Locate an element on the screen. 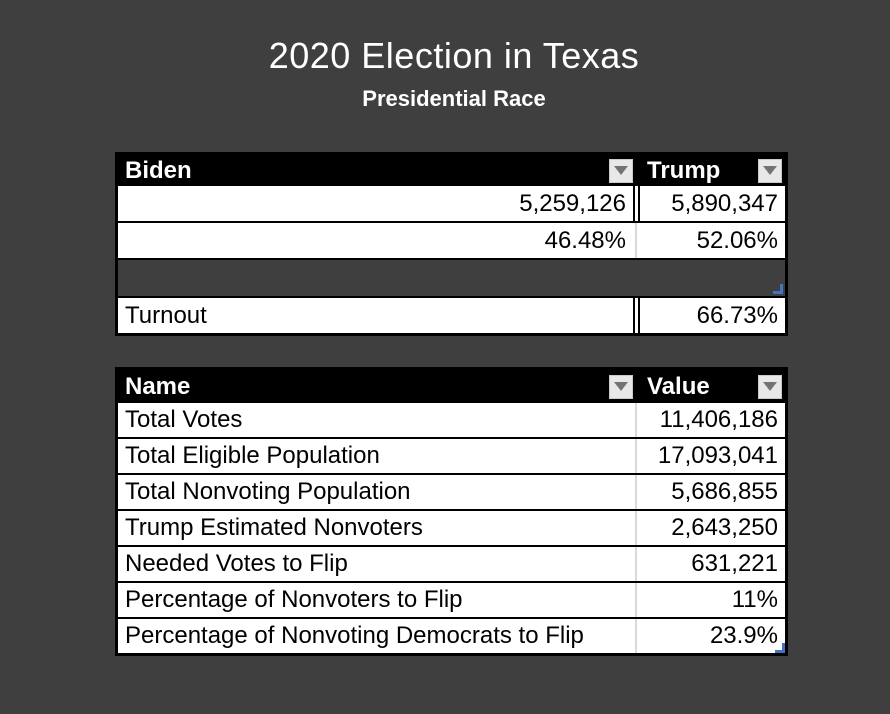  cell-value: 11,406,186 is located at coordinates (718, 419).